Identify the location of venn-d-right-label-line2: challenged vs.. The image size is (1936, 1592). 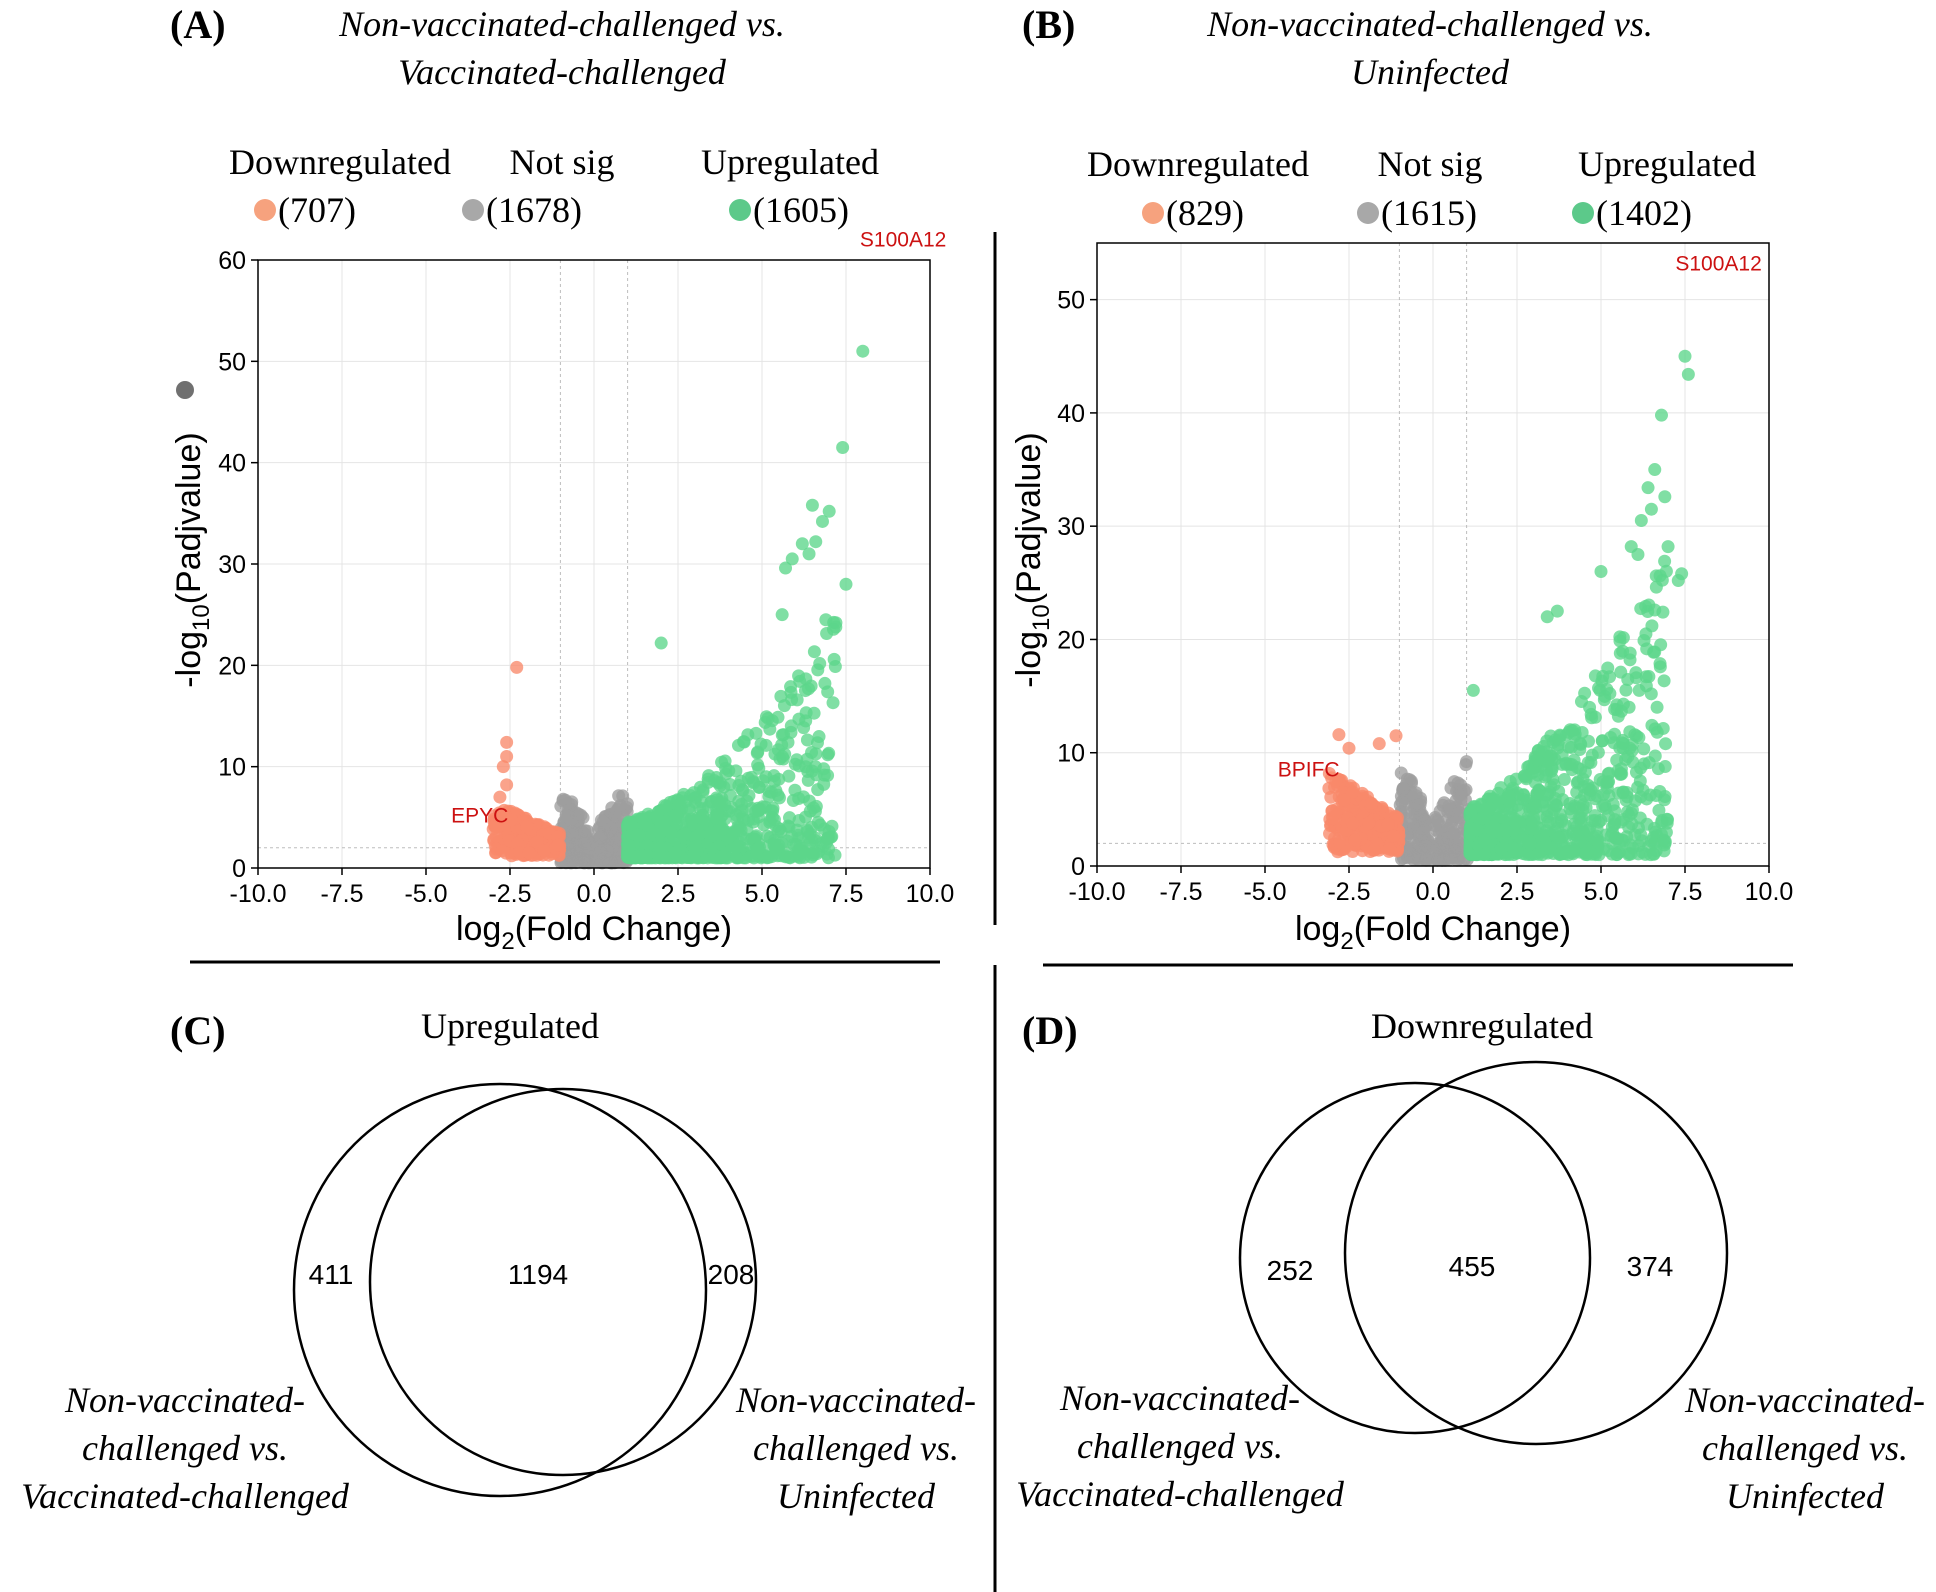
(1805, 1448).